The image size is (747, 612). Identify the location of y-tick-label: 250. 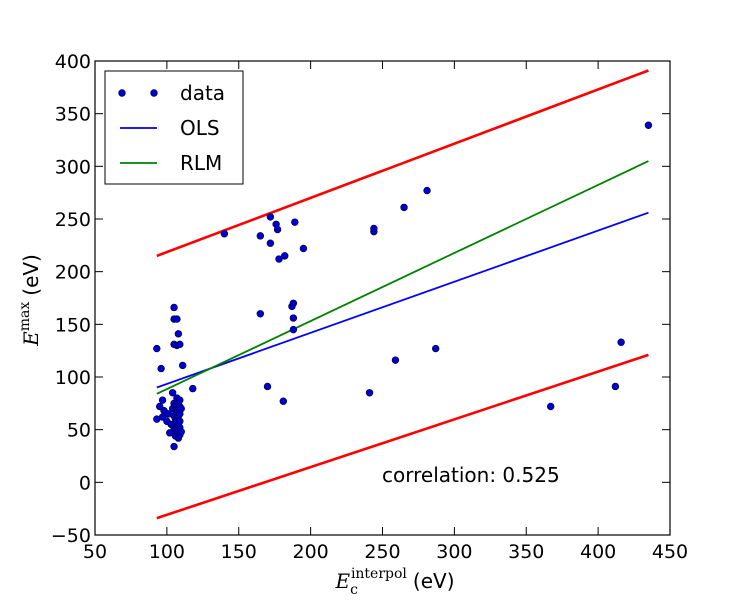
(73, 220).